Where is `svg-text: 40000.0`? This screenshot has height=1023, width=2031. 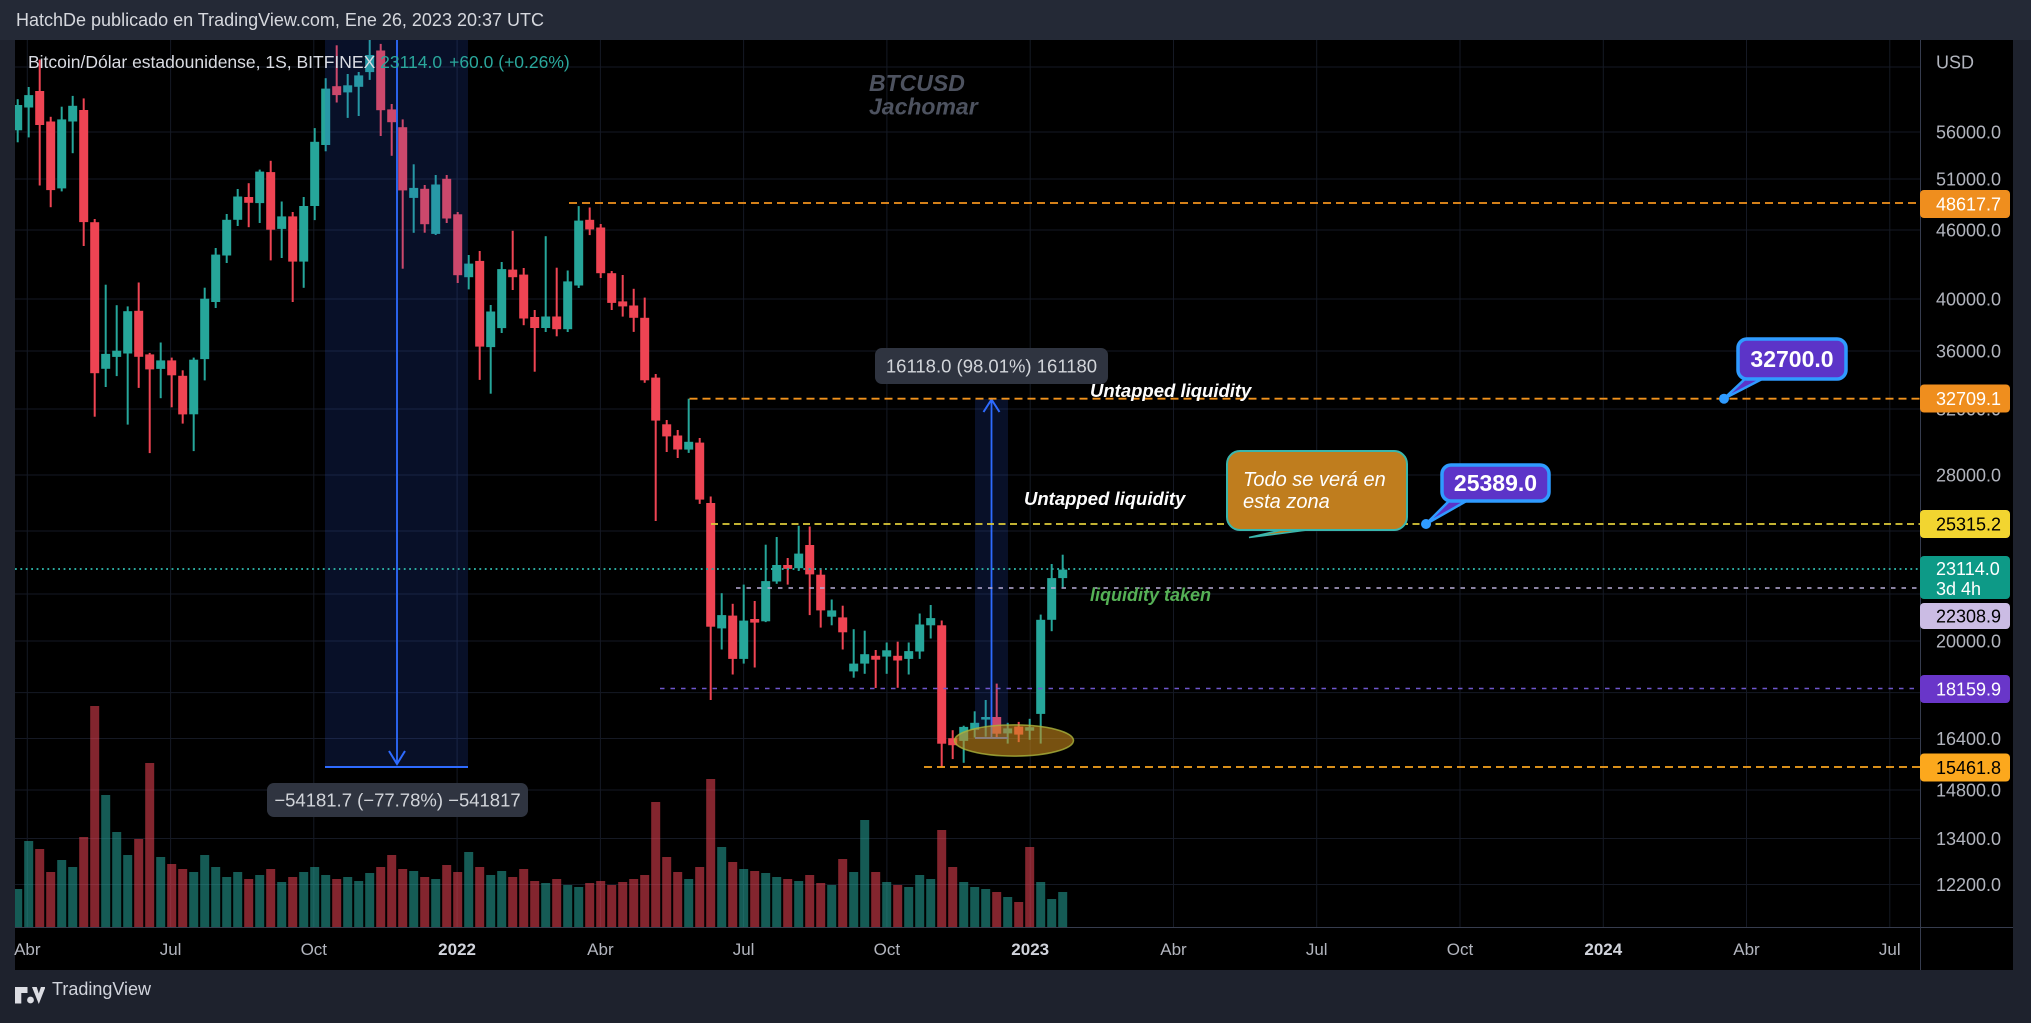 svg-text: 40000.0 is located at coordinates (1968, 300).